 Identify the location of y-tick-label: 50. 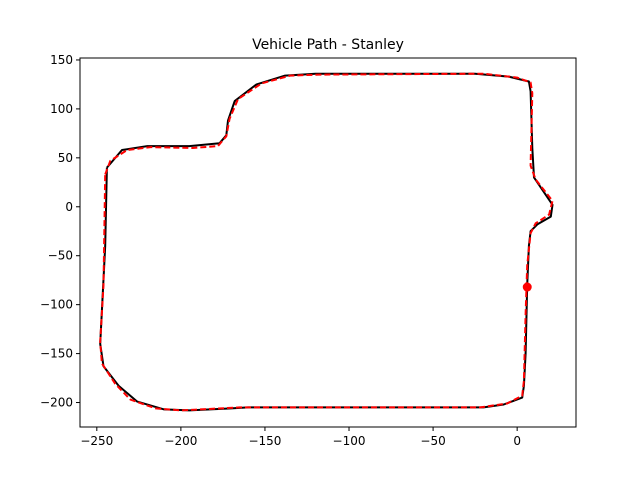
(65, 158).